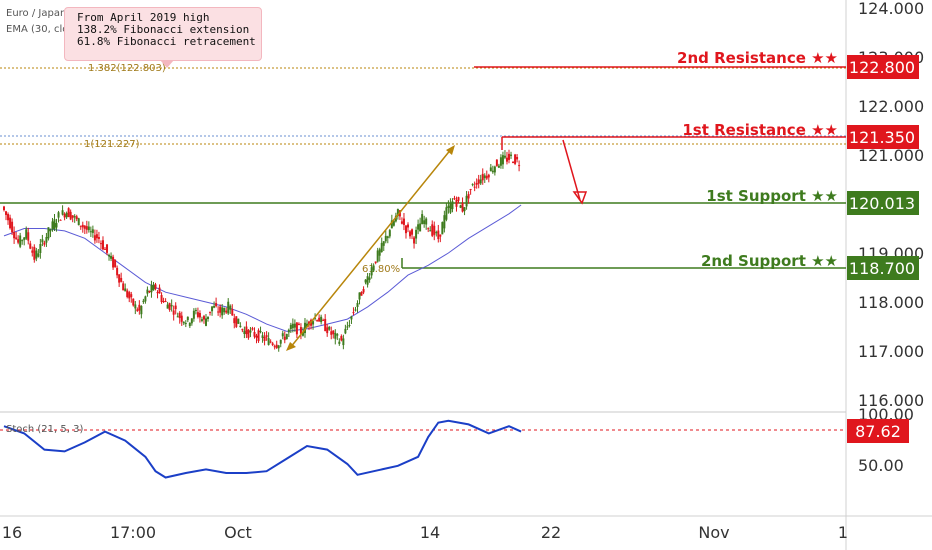 The width and height of the screenshot is (932, 550). What do you see at coordinates (381, 269) in the screenshot?
I see `fib-retr-label: 61.80%` at bounding box center [381, 269].